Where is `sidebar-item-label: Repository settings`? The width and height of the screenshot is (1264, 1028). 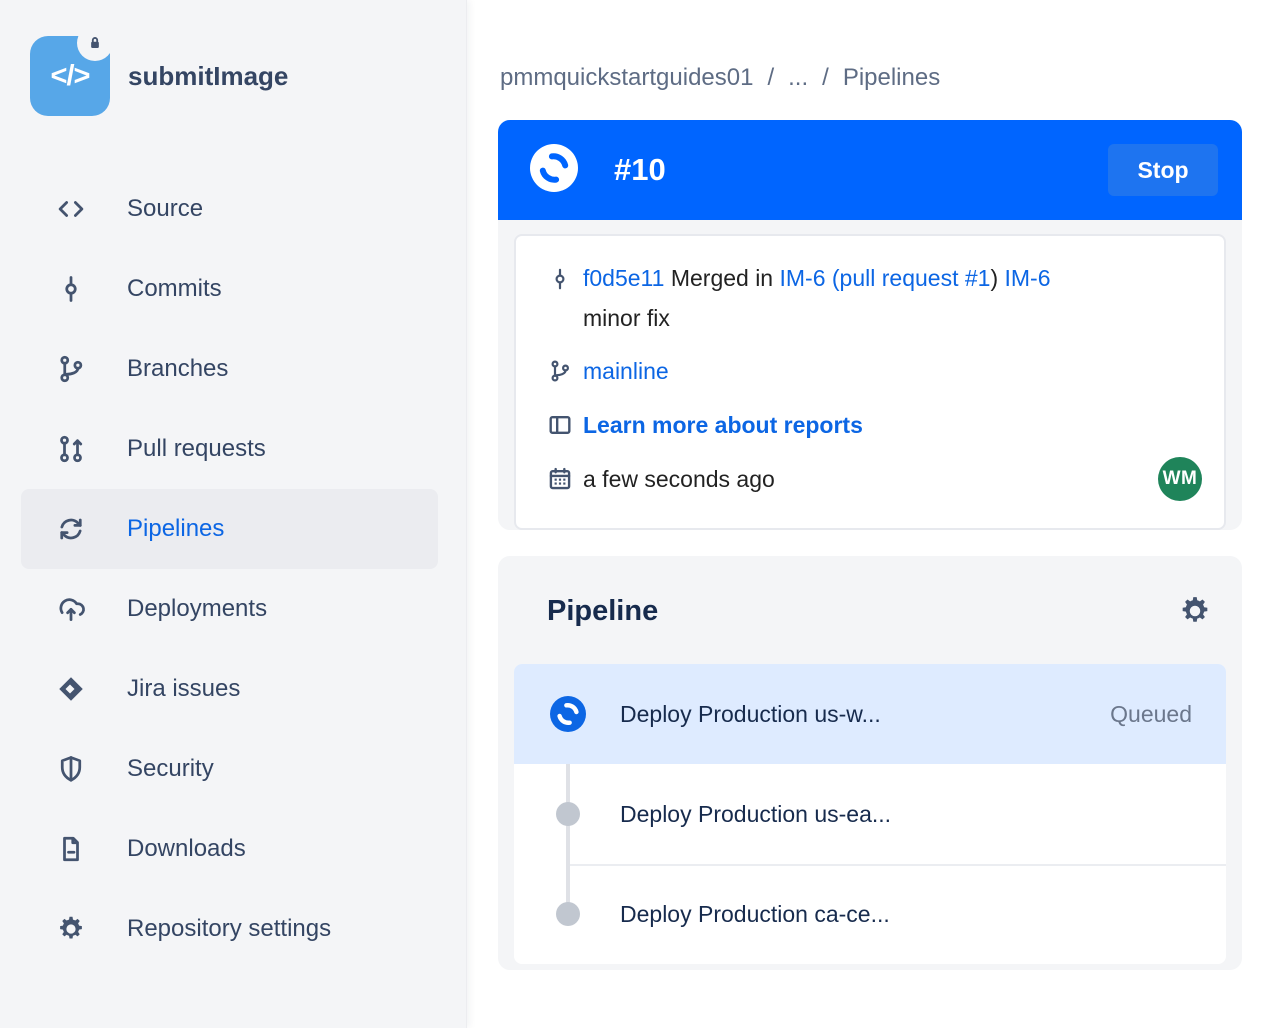 sidebar-item-label: Repository settings is located at coordinates (229, 928).